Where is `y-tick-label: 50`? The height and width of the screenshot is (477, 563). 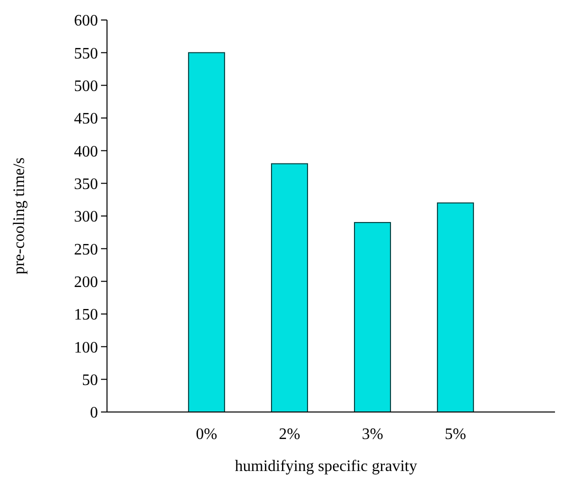
y-tick-label: 50 is located at coordinates (90, 380).